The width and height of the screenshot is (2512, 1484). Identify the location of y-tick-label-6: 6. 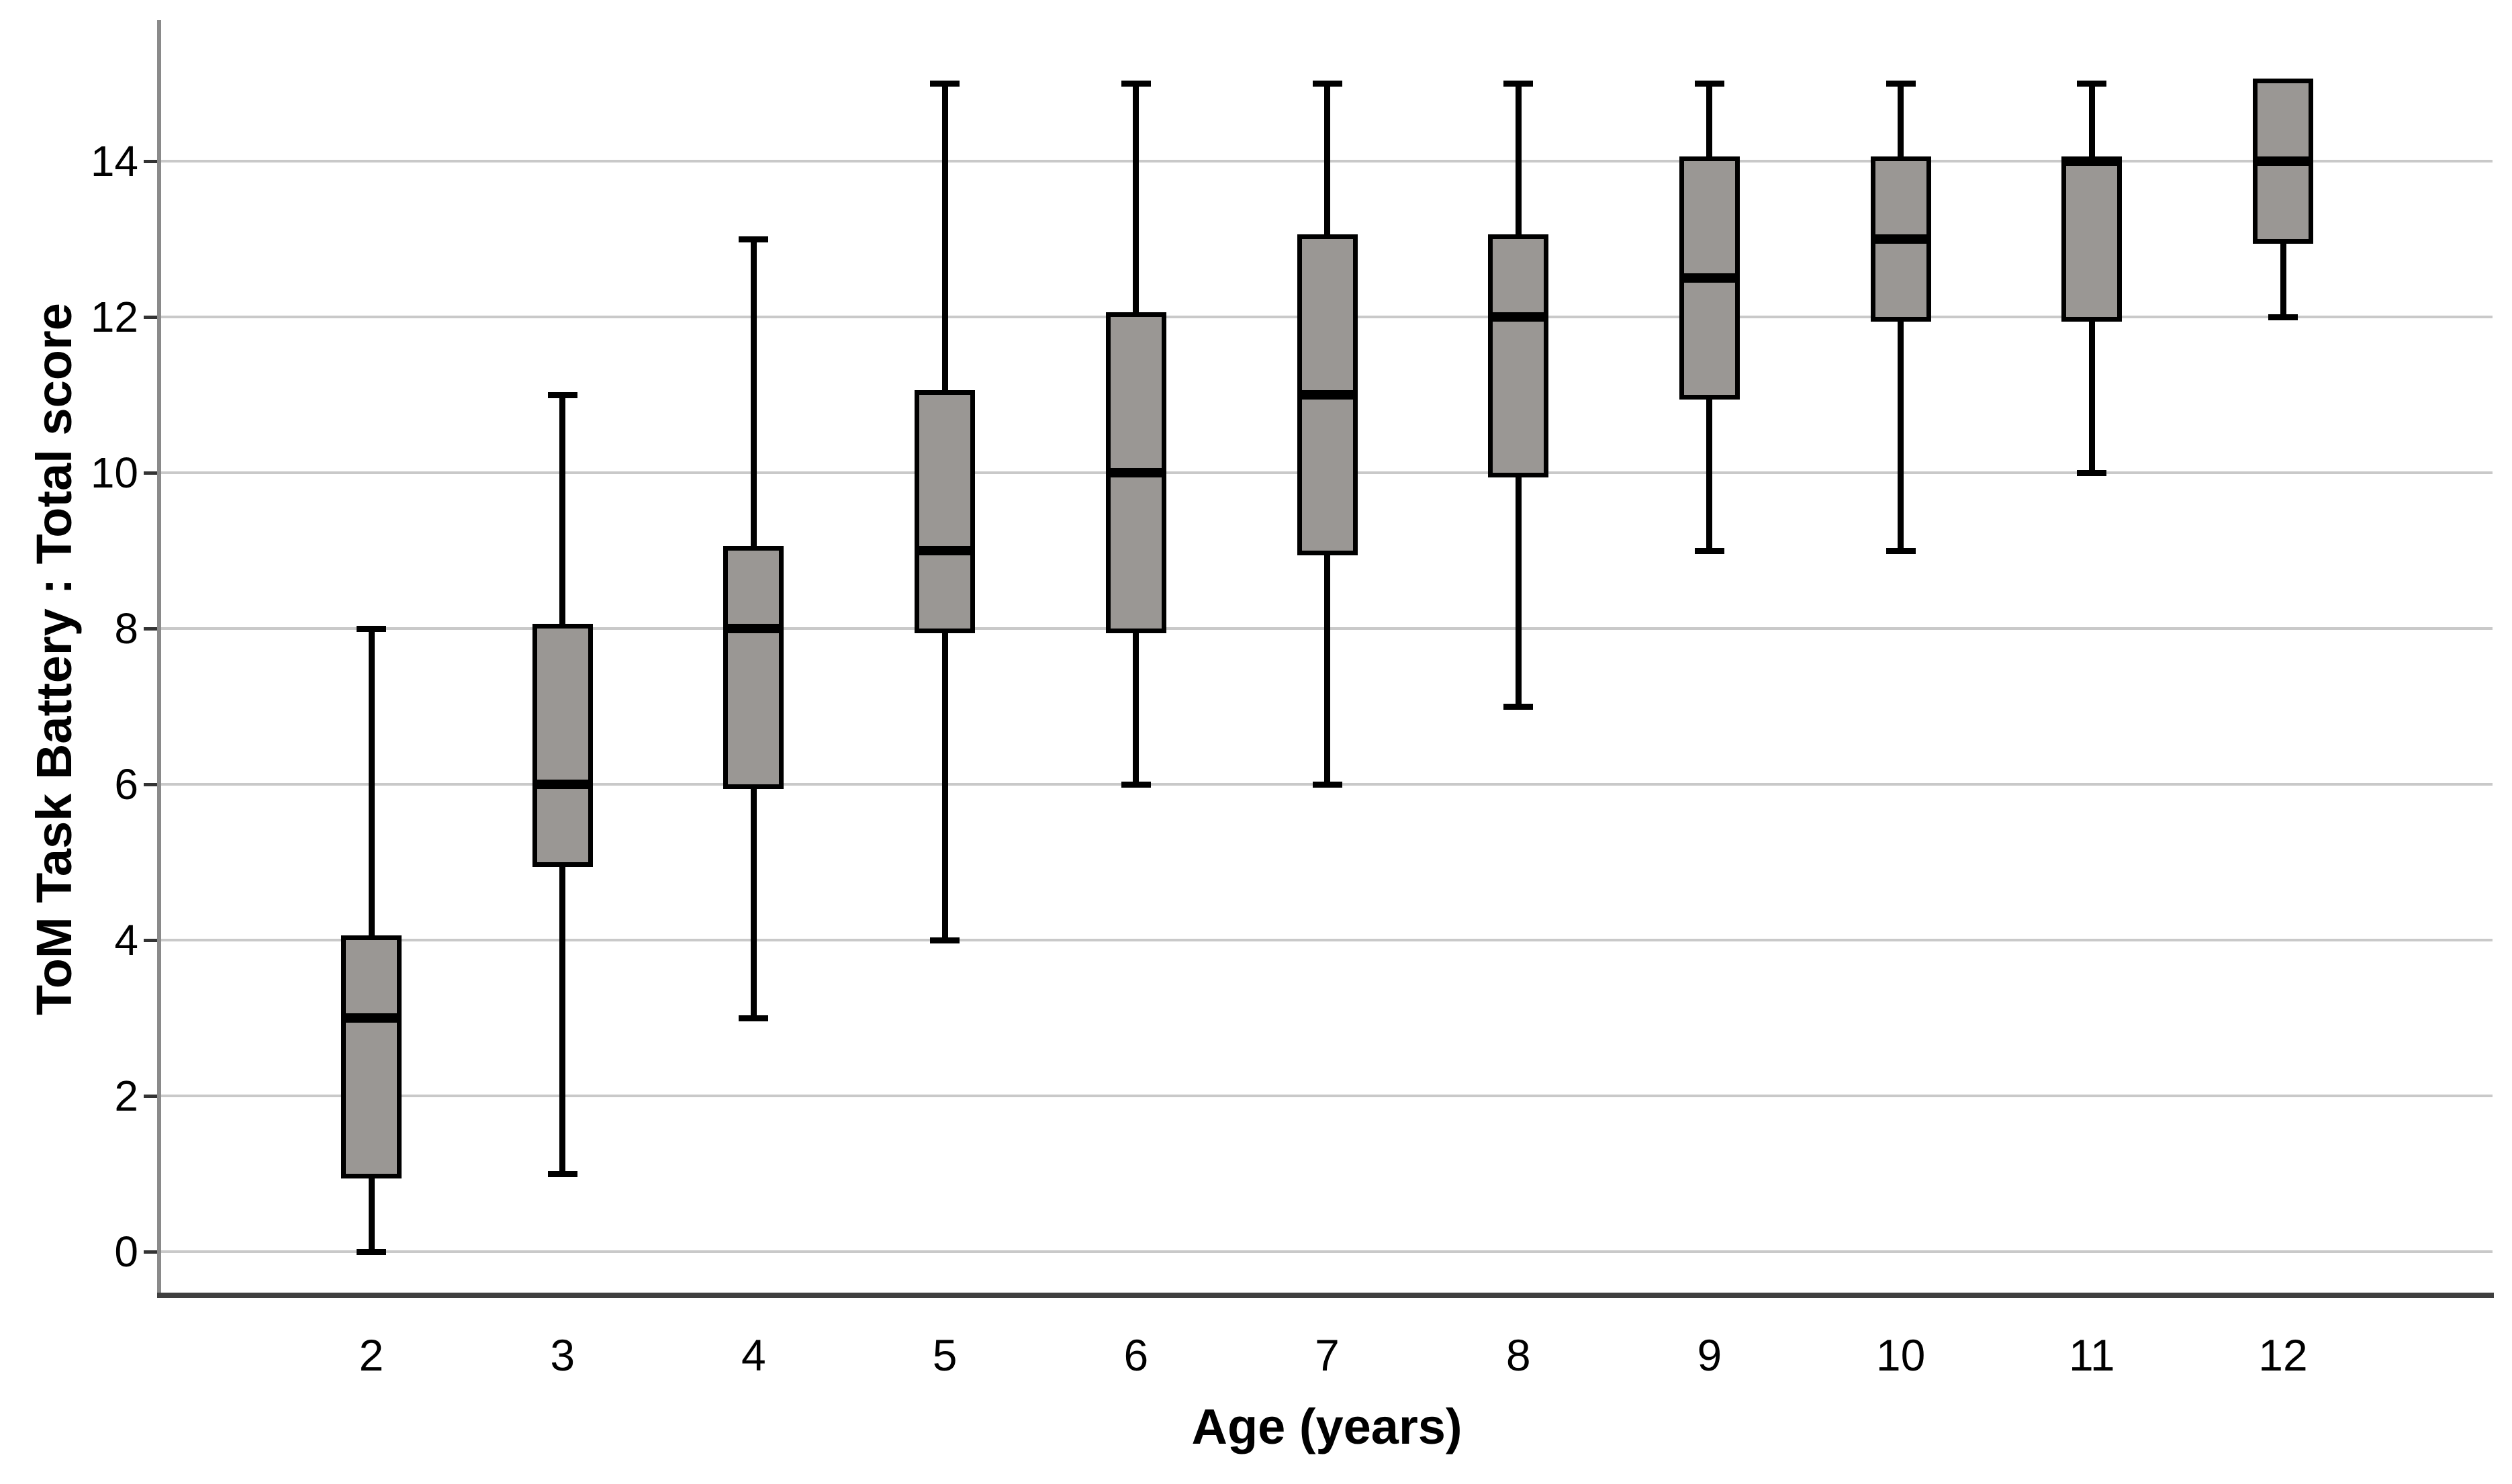
(126, 784).